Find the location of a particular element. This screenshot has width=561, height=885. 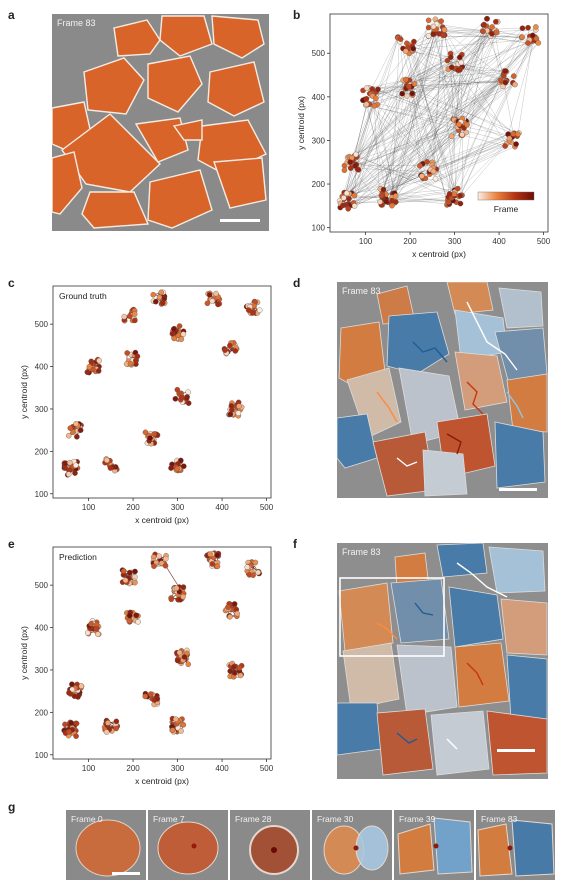

frame-label: Frame 0 is located at coordinates (87, 819).